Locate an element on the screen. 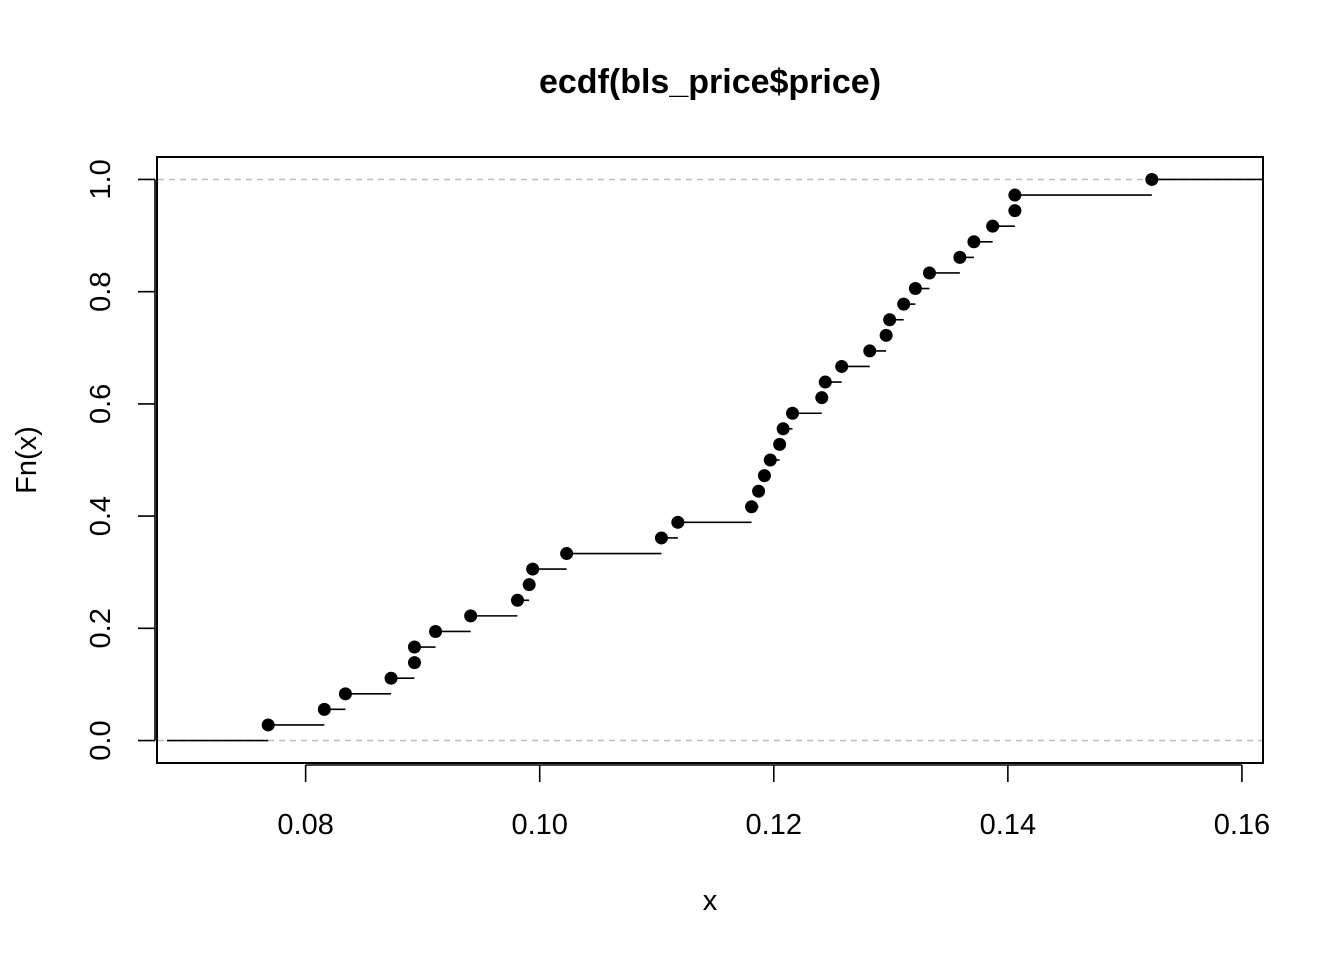 This screenshot has height=960, width=1344. y-axis-label: Fn(x) is located at coordinates (27, 460).